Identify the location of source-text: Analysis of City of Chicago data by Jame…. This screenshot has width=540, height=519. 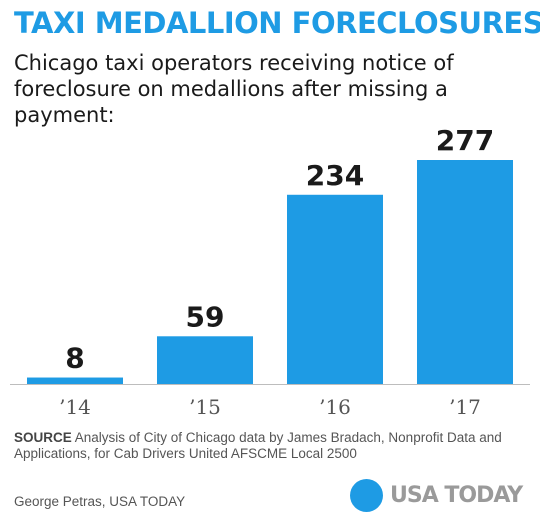
(258, 445).